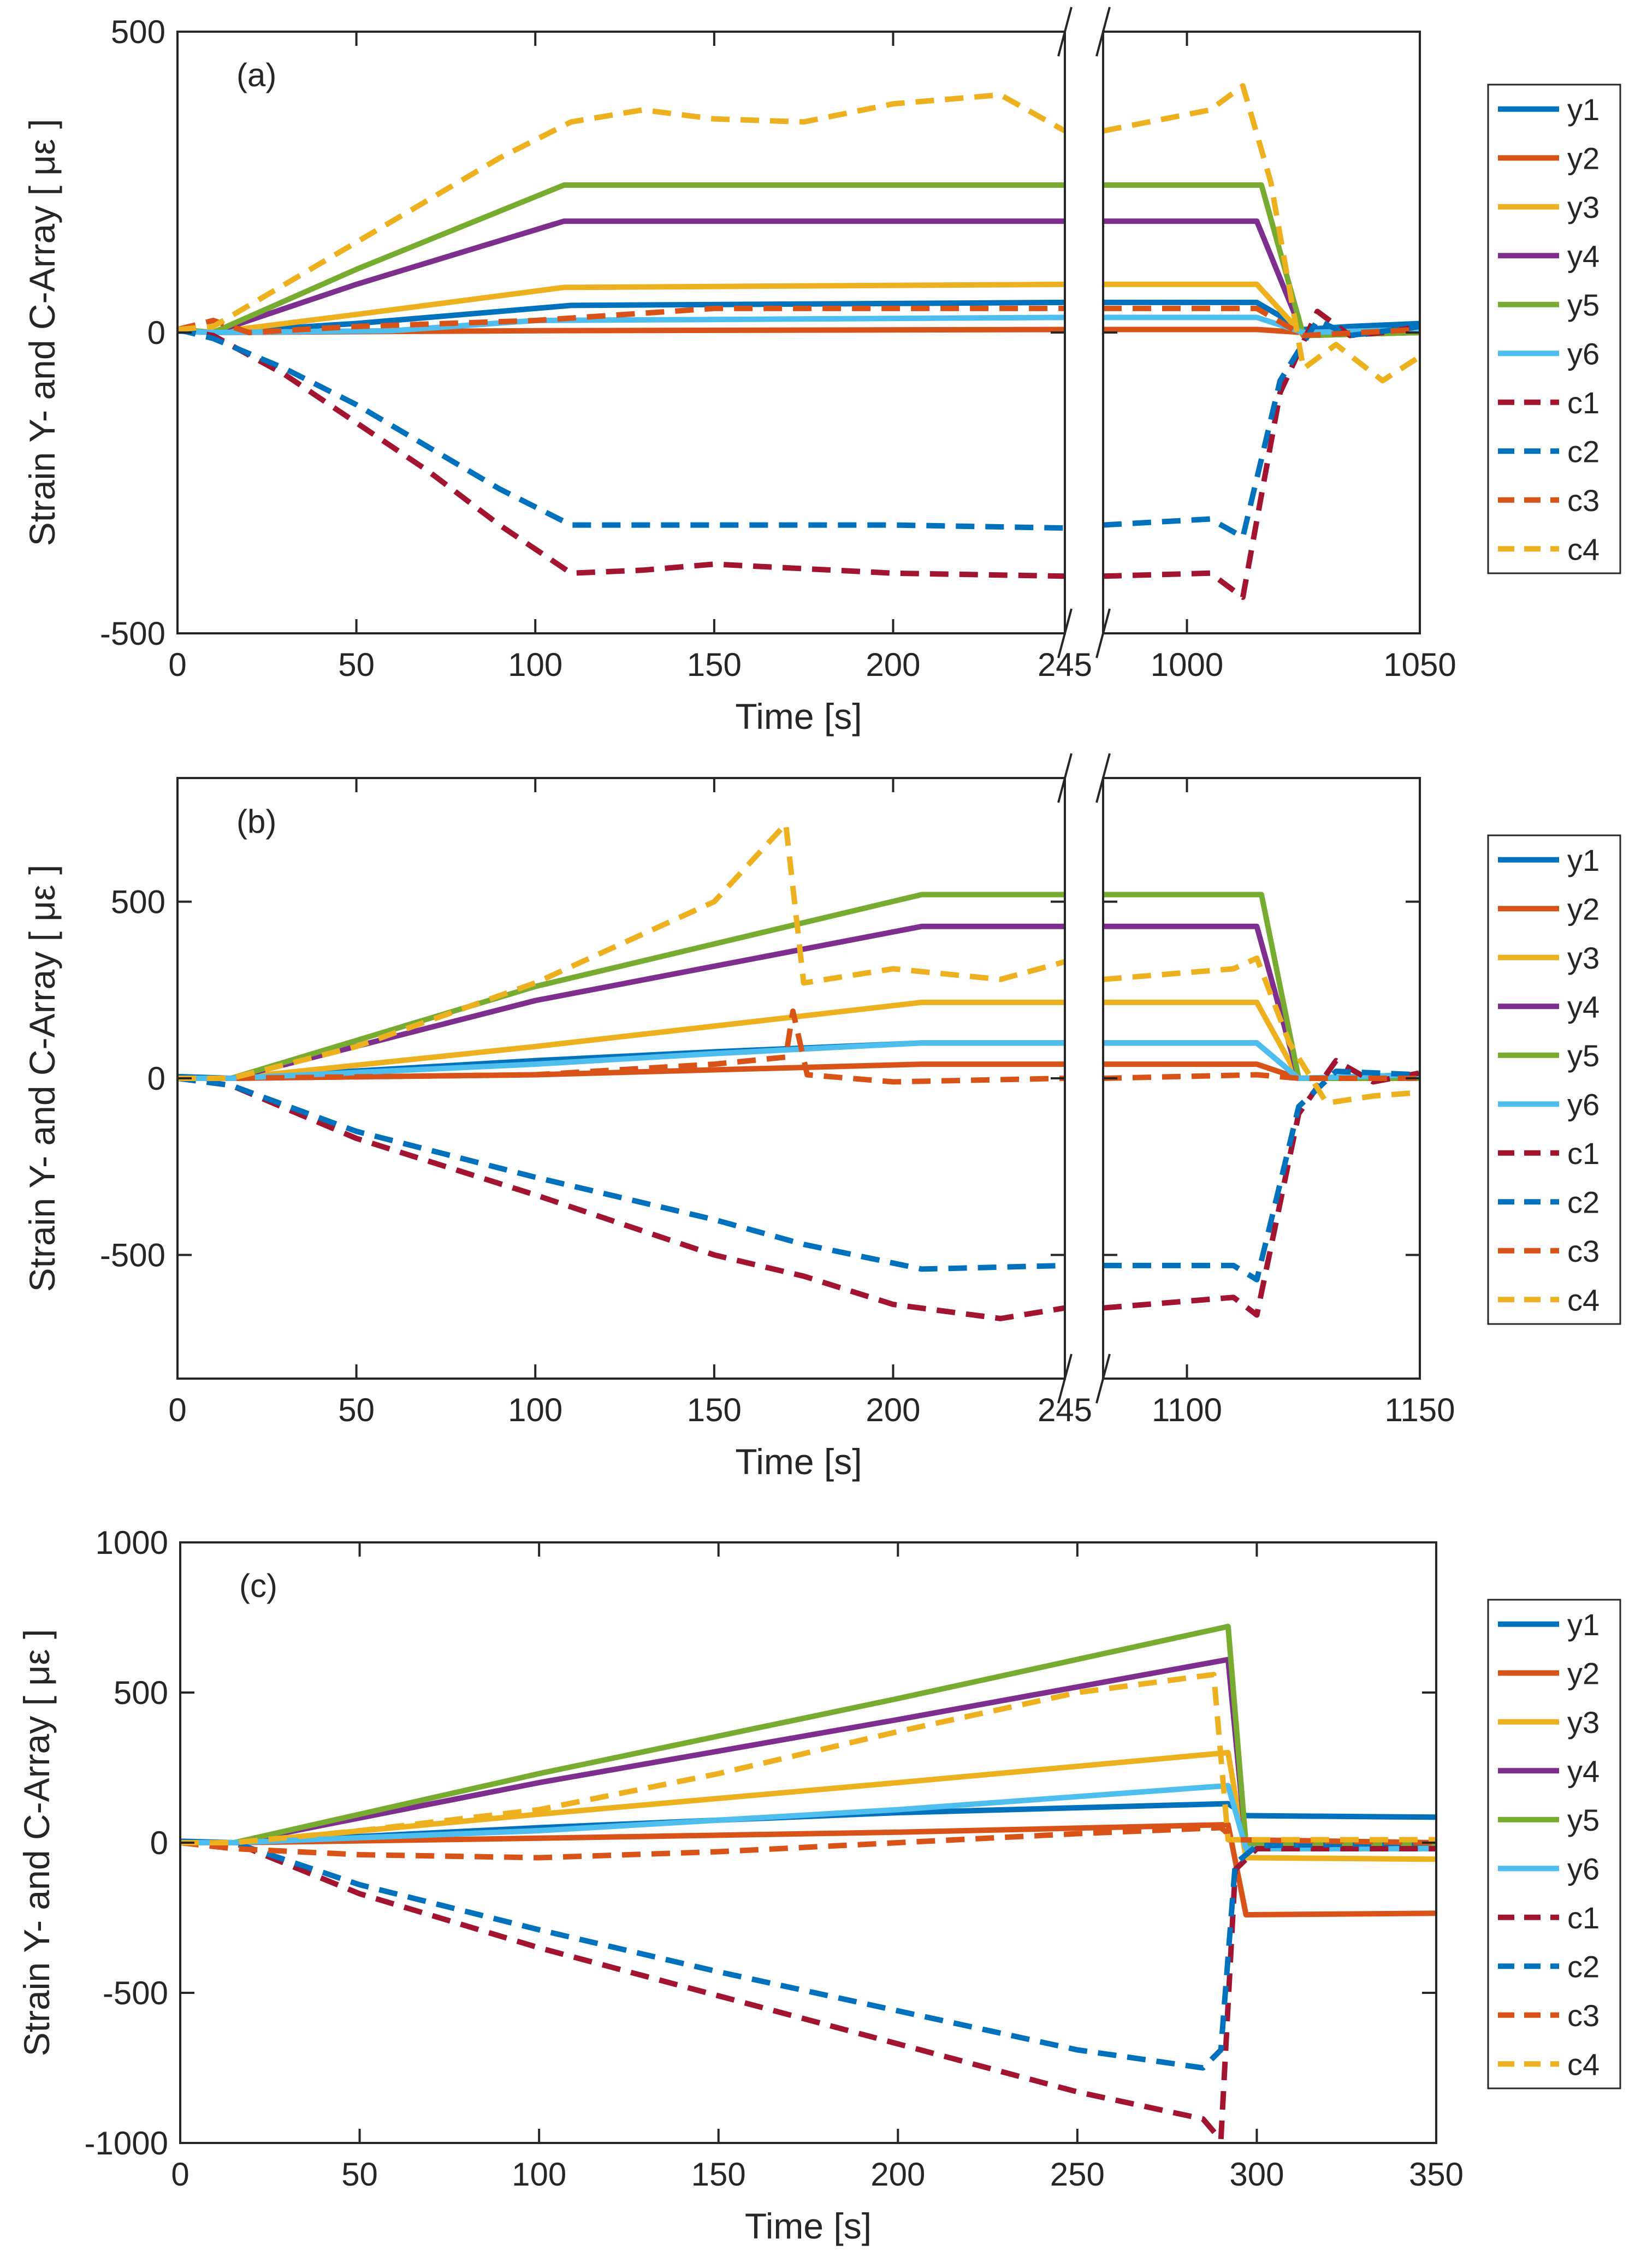 This screenshot has width=1635, height=2268. Describe the element at coordinates (1419, 1410) in the screenshot. I see `x-tick-label: 1150` at that location.